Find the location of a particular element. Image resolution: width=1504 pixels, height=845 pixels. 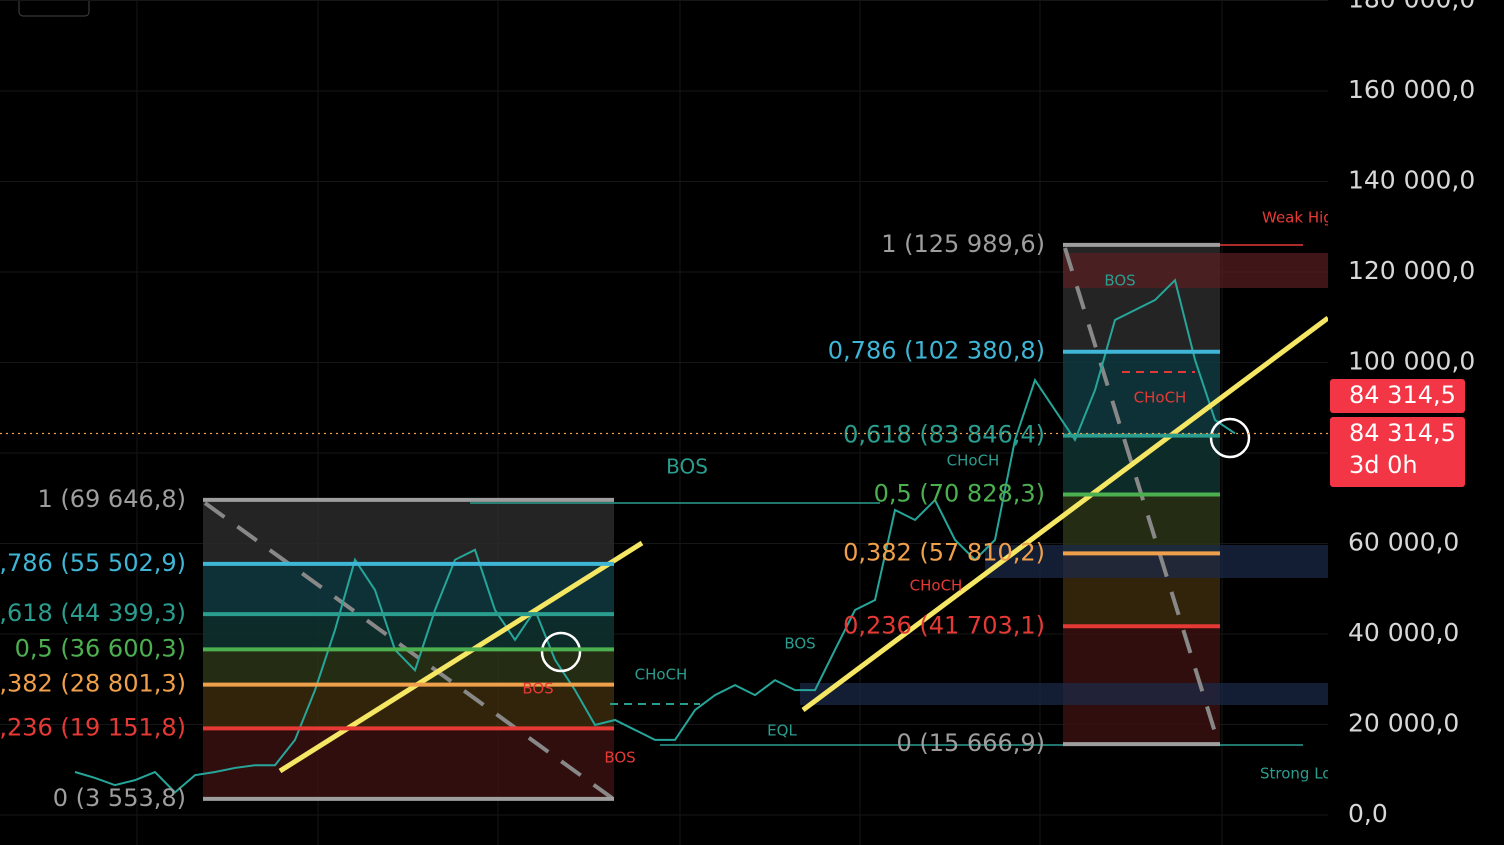

y-tick-label: 120 000,0 is located at coordinates (1411, 270).